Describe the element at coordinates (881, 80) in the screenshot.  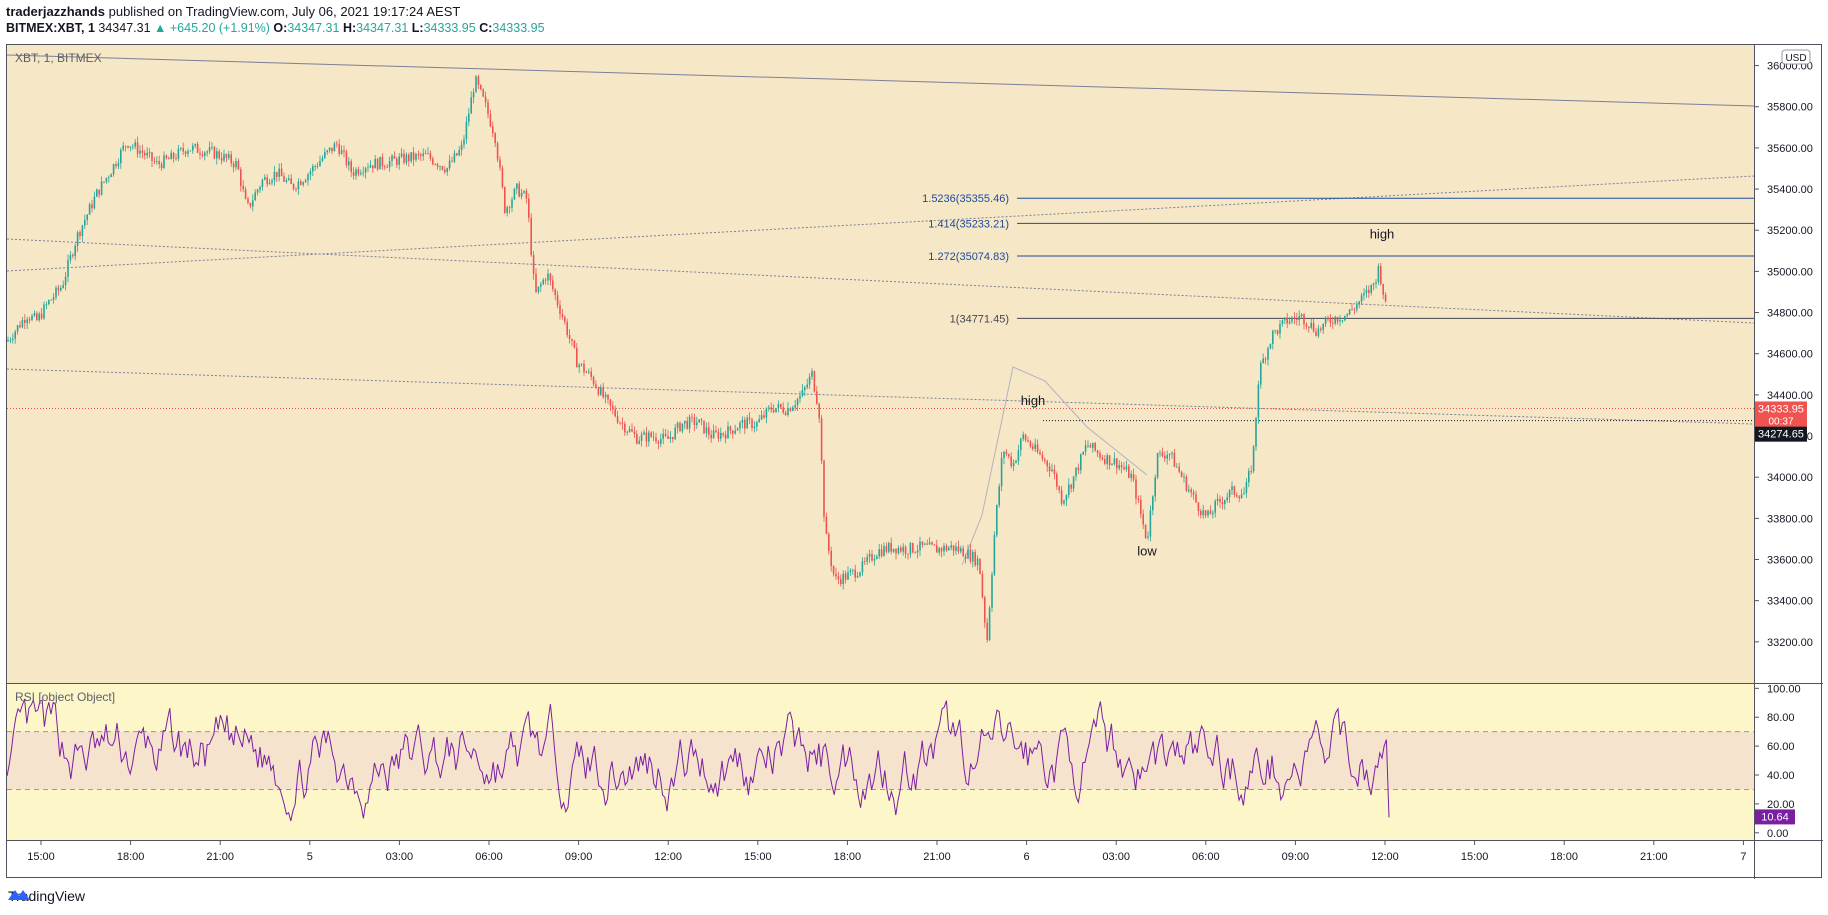
I see `trend-line-top` at that location.